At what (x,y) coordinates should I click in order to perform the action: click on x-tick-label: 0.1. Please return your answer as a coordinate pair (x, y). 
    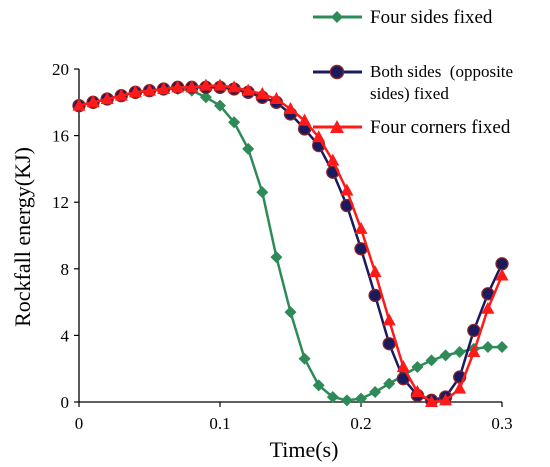
    Looking at the image, I should click on (219, 423).